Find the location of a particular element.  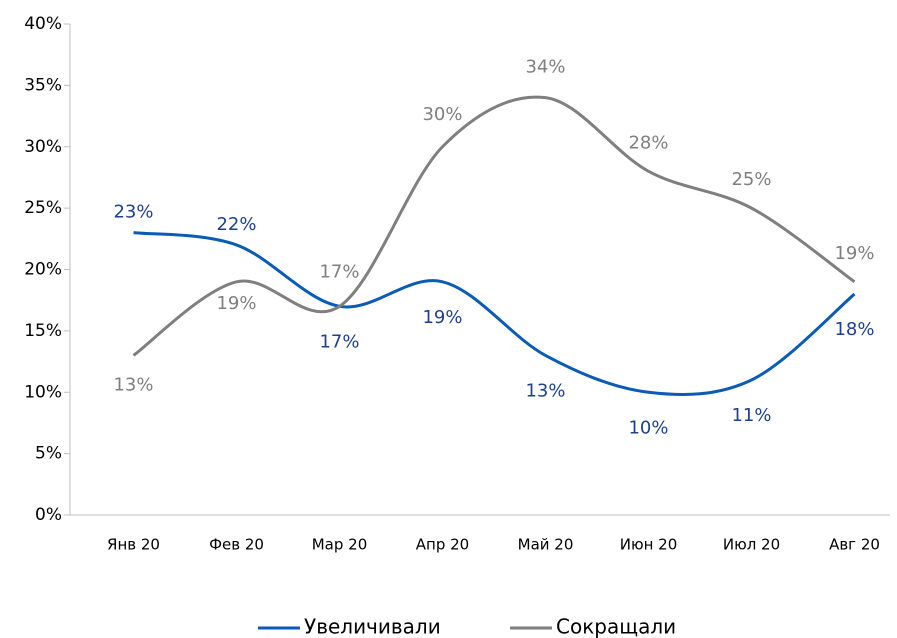

data-label: 30% is located at coordinates (442, 114).